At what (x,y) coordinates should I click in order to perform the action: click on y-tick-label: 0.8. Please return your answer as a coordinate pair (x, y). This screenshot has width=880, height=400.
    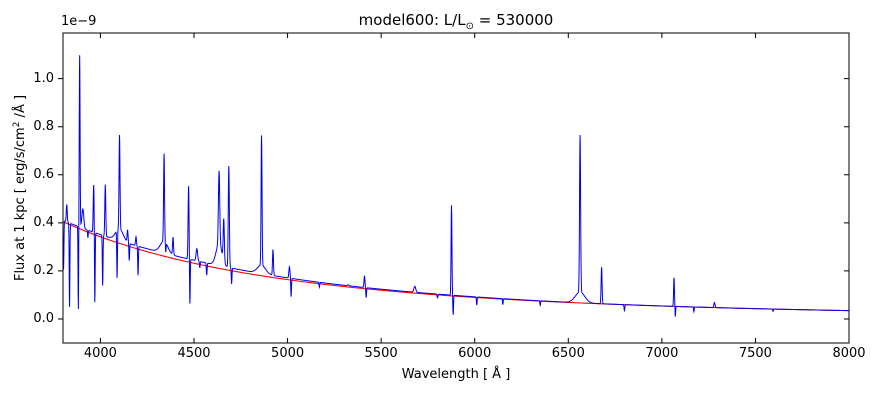
    Looking at the image, I should click on (43, 126).